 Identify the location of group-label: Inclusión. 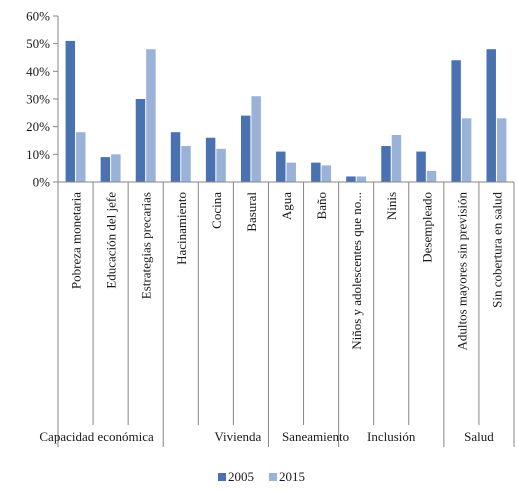
(391, 436).